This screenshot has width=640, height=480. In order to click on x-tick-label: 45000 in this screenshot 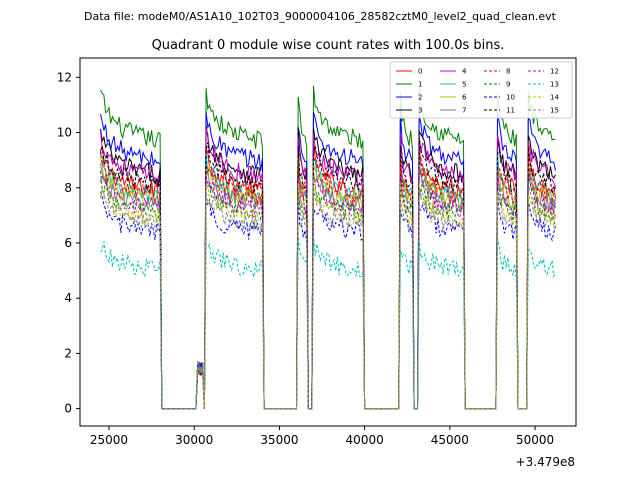, I will do `click(450, 440)`.